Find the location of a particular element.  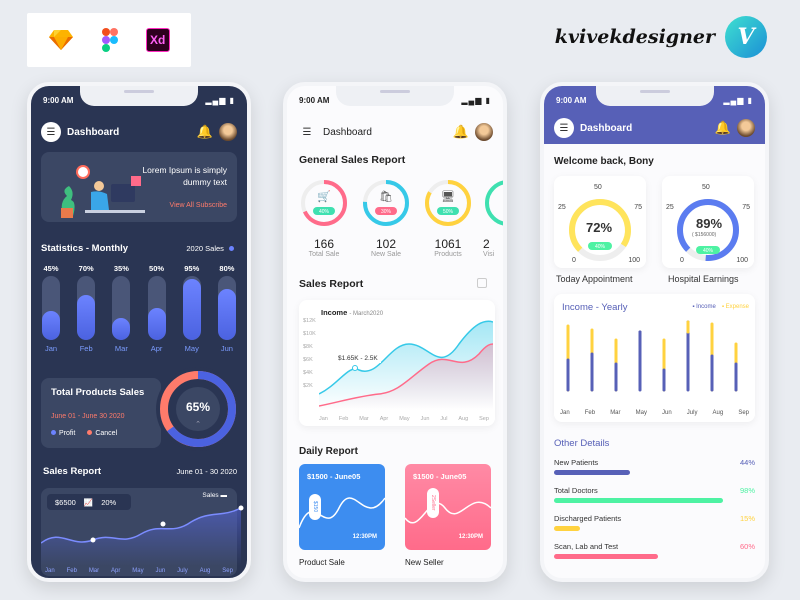

gauge-appointment: 40% 50 25 75 0 100 72% is located at coordinates (600, 222).